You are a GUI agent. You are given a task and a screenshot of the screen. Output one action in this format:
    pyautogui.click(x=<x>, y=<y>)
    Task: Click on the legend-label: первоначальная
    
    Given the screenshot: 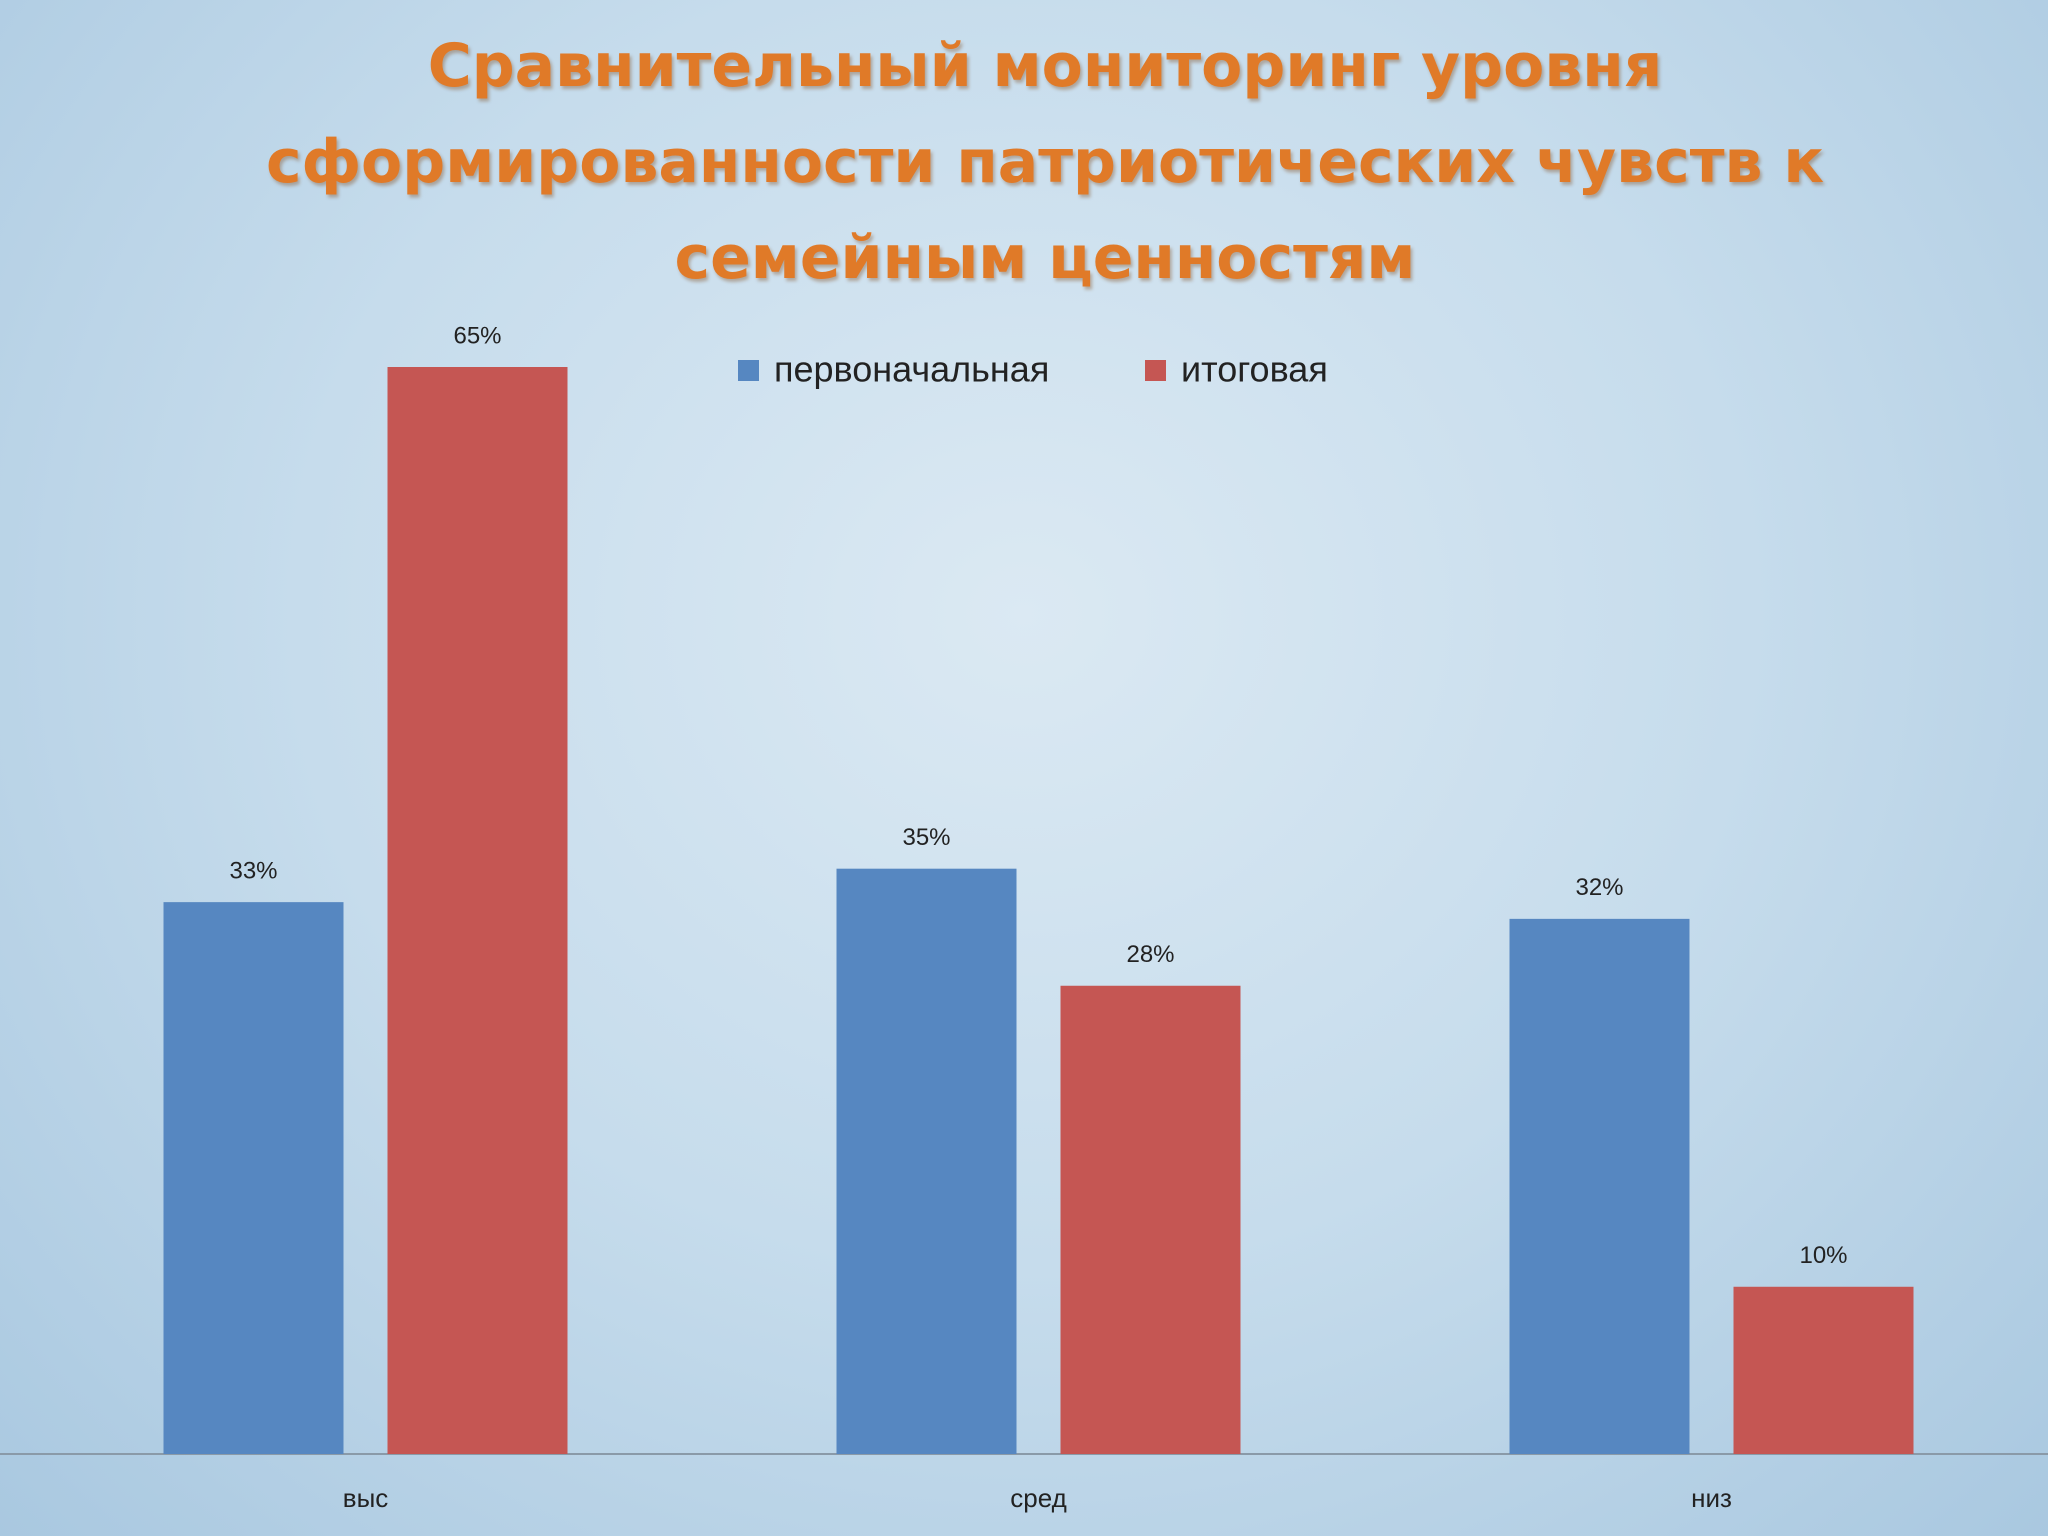 What is the action you would take?
    pyautogui.click(x=911, y=369)
    